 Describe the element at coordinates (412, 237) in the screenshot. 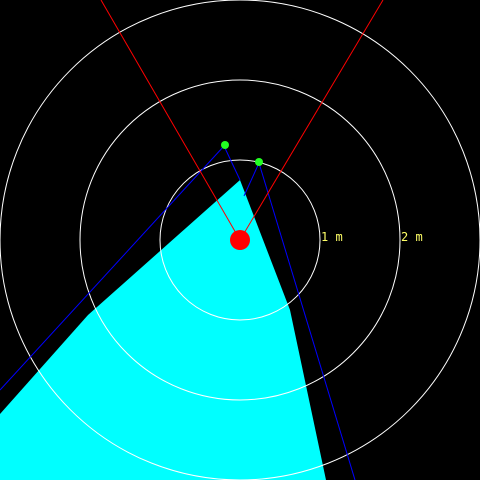

I see `range-label-2m: 2 m` at that location.